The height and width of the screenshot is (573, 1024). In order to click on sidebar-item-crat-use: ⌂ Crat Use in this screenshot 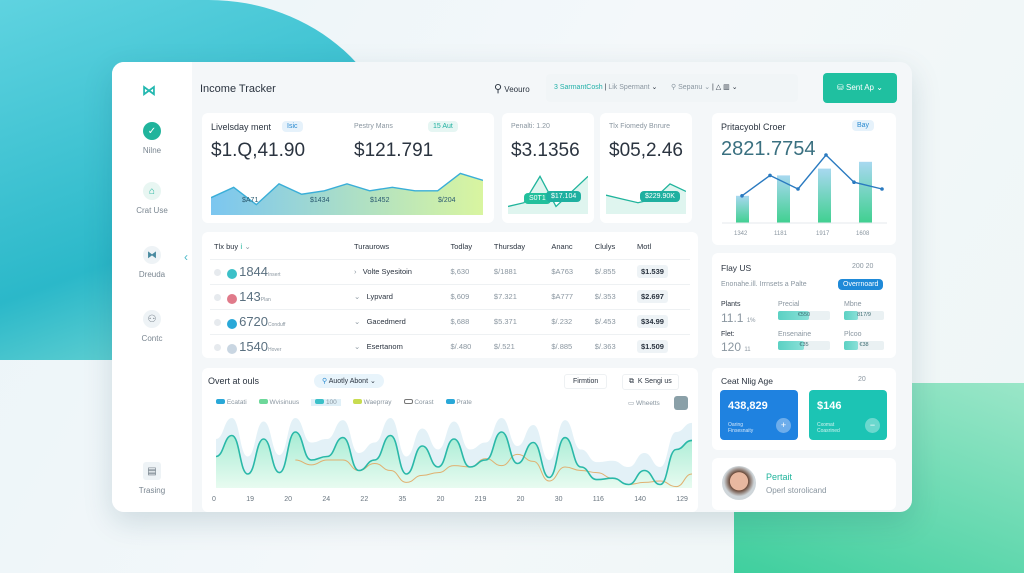, I will do `click(152, 198)`.